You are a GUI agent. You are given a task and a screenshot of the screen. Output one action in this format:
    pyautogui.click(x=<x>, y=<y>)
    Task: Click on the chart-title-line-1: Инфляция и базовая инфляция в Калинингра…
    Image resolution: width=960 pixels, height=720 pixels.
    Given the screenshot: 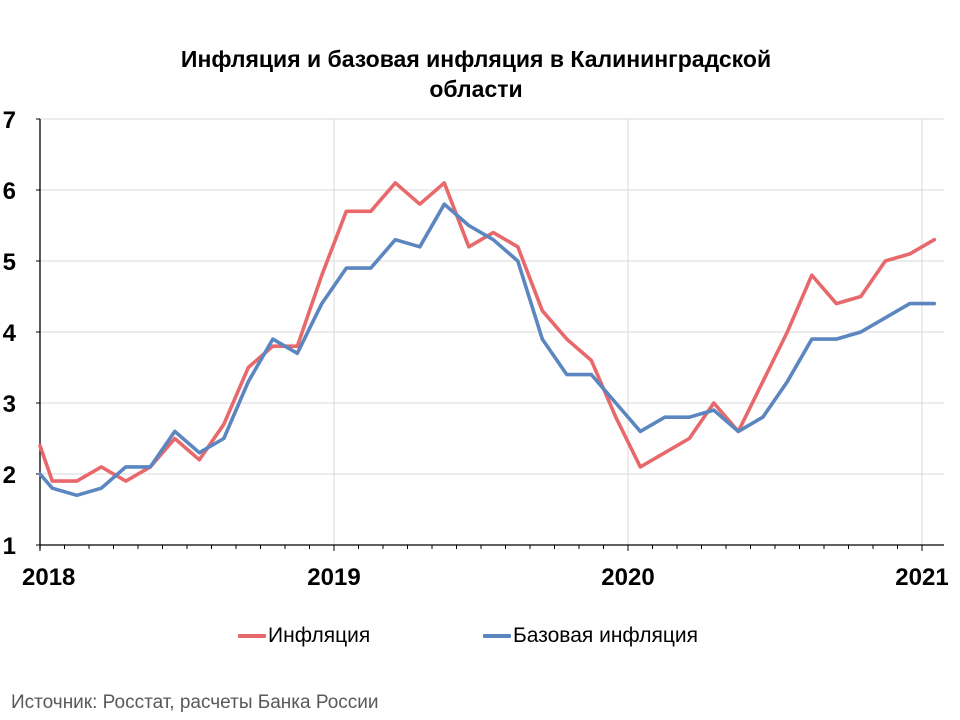 What is the action you would take?
    pyautogui.click(x=476, y=59)
    